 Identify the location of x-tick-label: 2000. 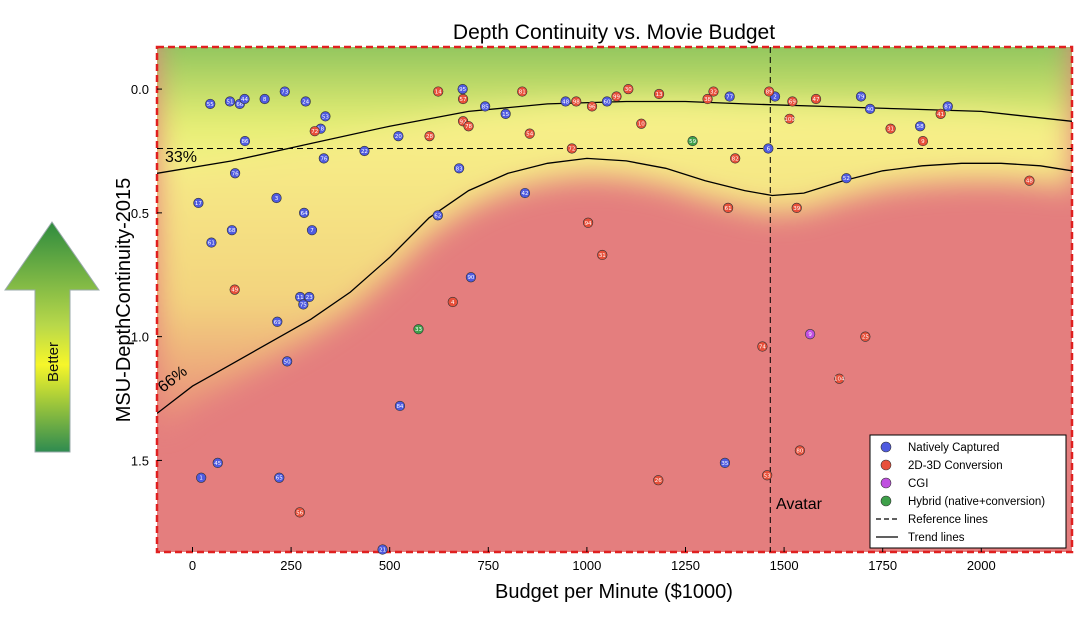
(981, 565).